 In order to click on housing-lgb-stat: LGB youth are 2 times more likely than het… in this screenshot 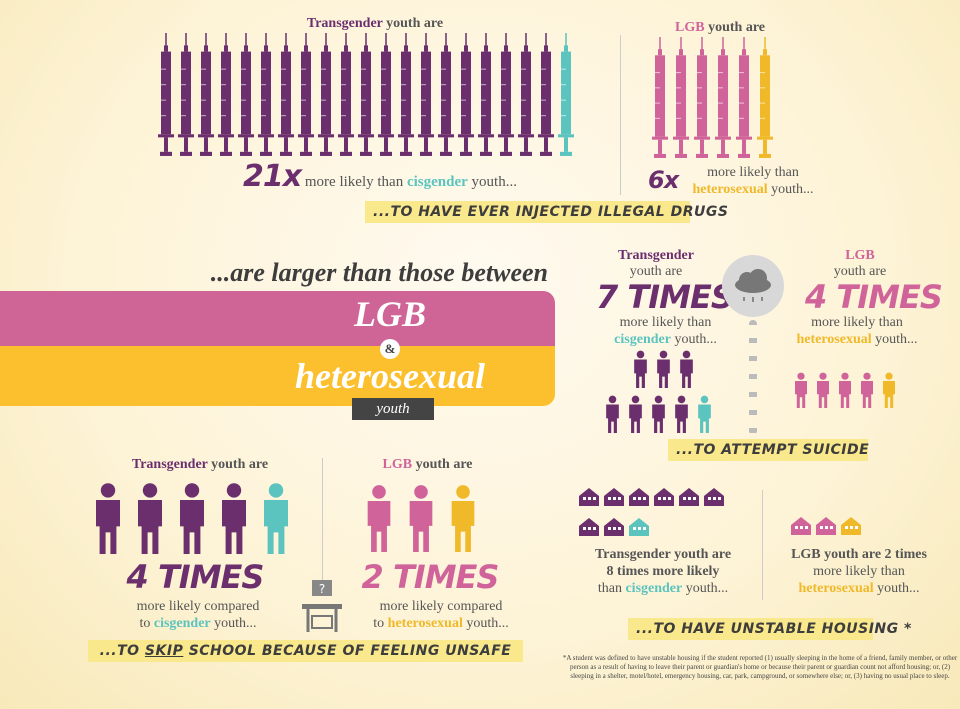, I will do `click(859, 571)`.